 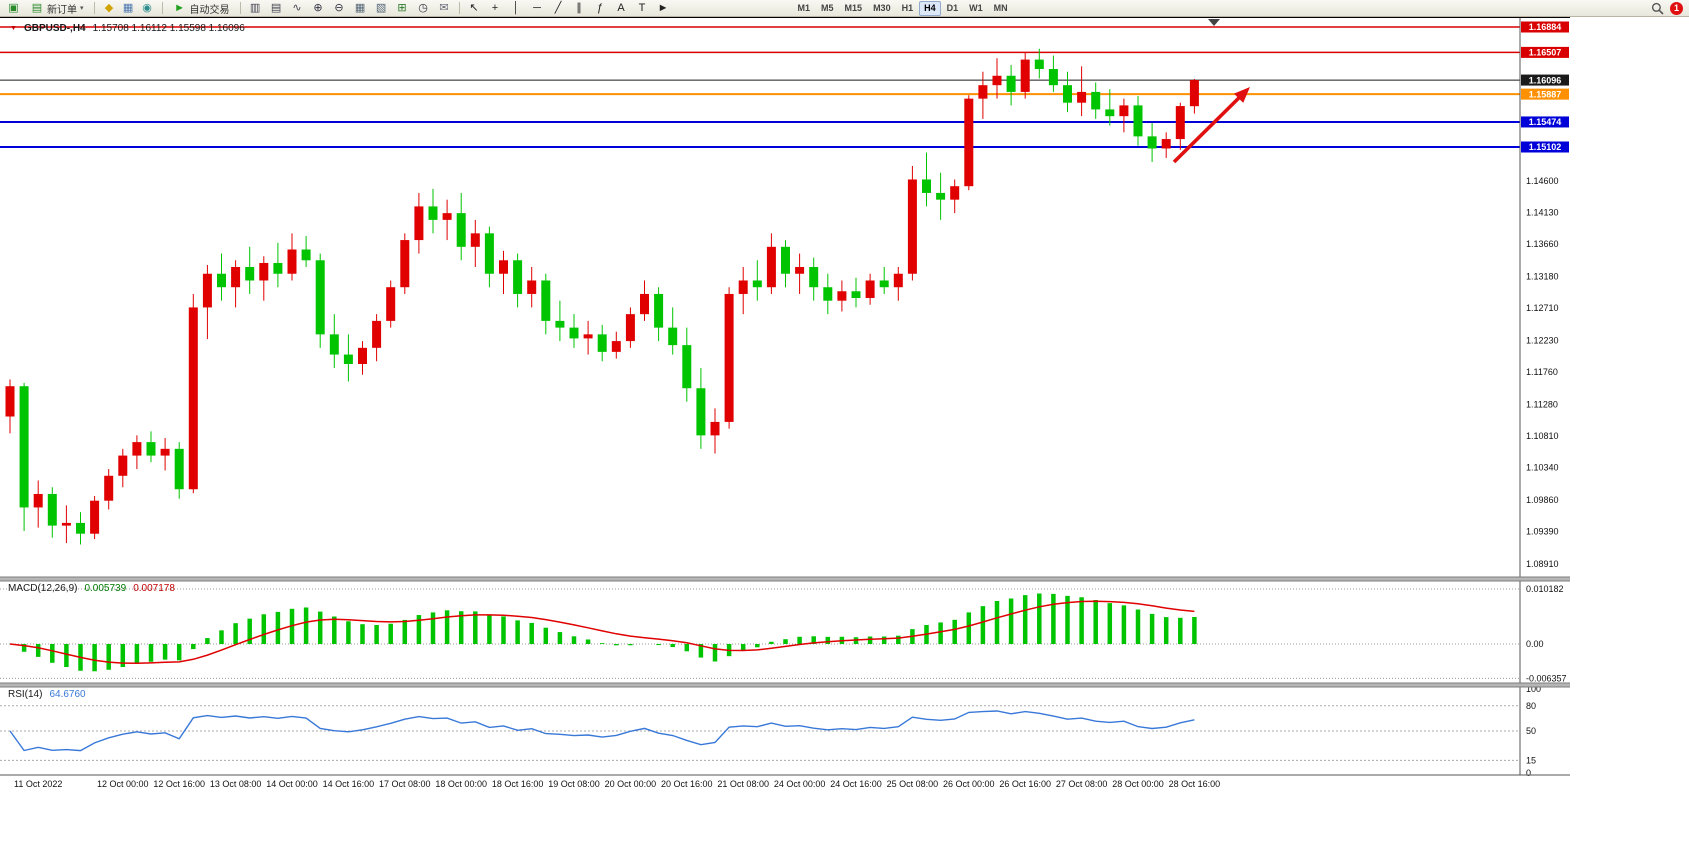 I want to click on vertical-line-icon: │, so click(x=516, y=8).